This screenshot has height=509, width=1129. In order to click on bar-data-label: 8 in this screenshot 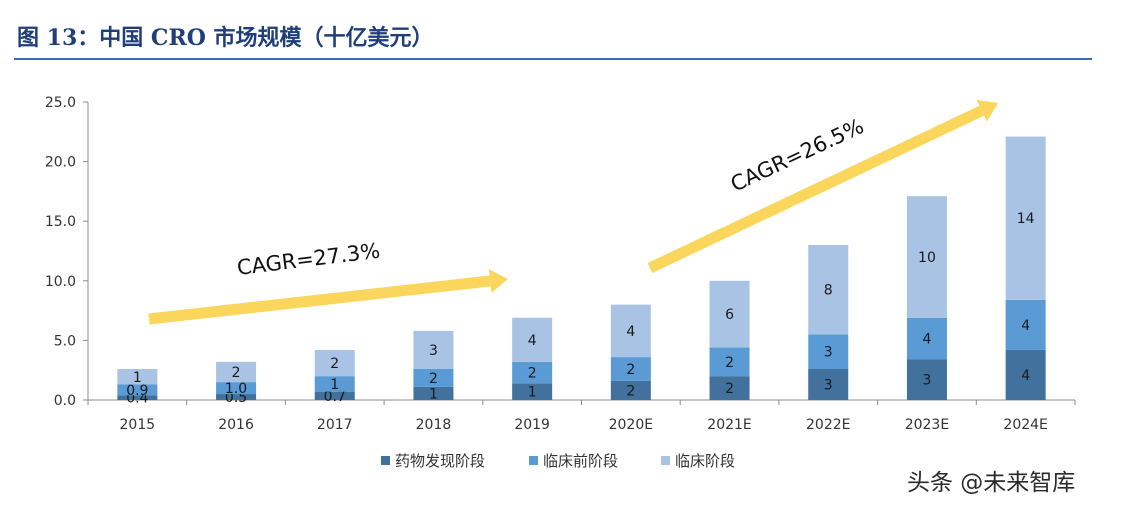, I will do `click(828, 291)`.